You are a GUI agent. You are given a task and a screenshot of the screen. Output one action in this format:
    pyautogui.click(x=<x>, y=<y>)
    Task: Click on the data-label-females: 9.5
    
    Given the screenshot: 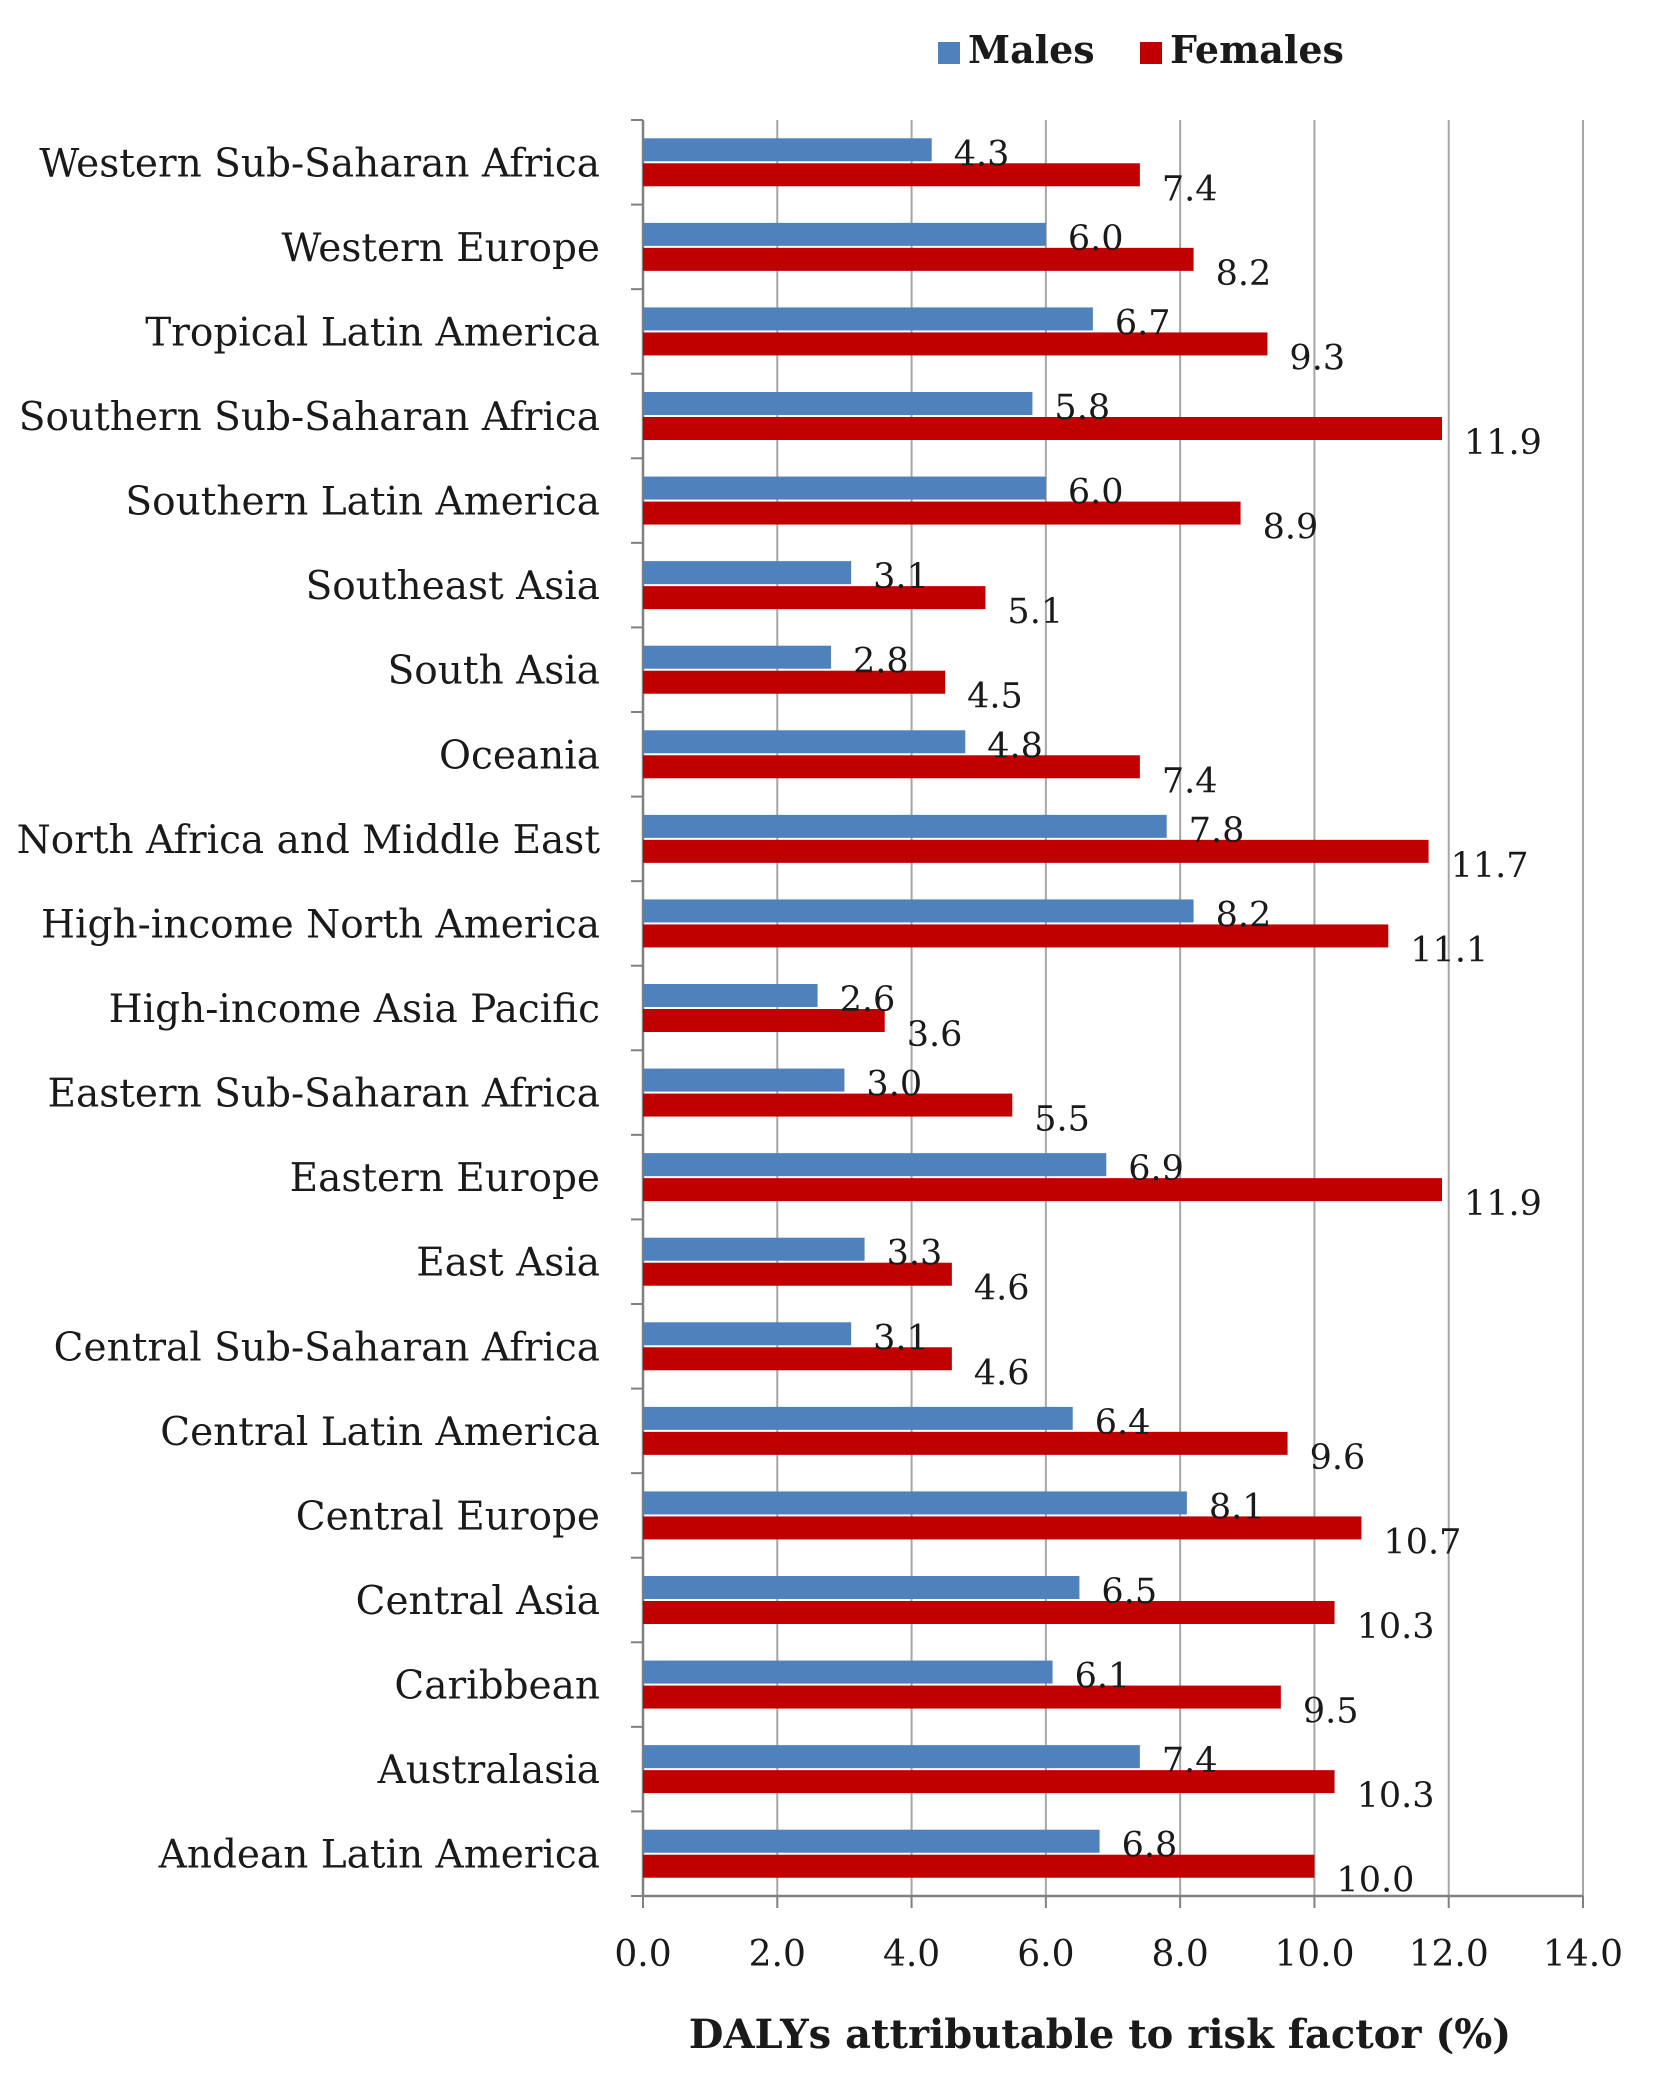 What is the action you would take?
    pyautogui.click(x=1331, y=1712)
    